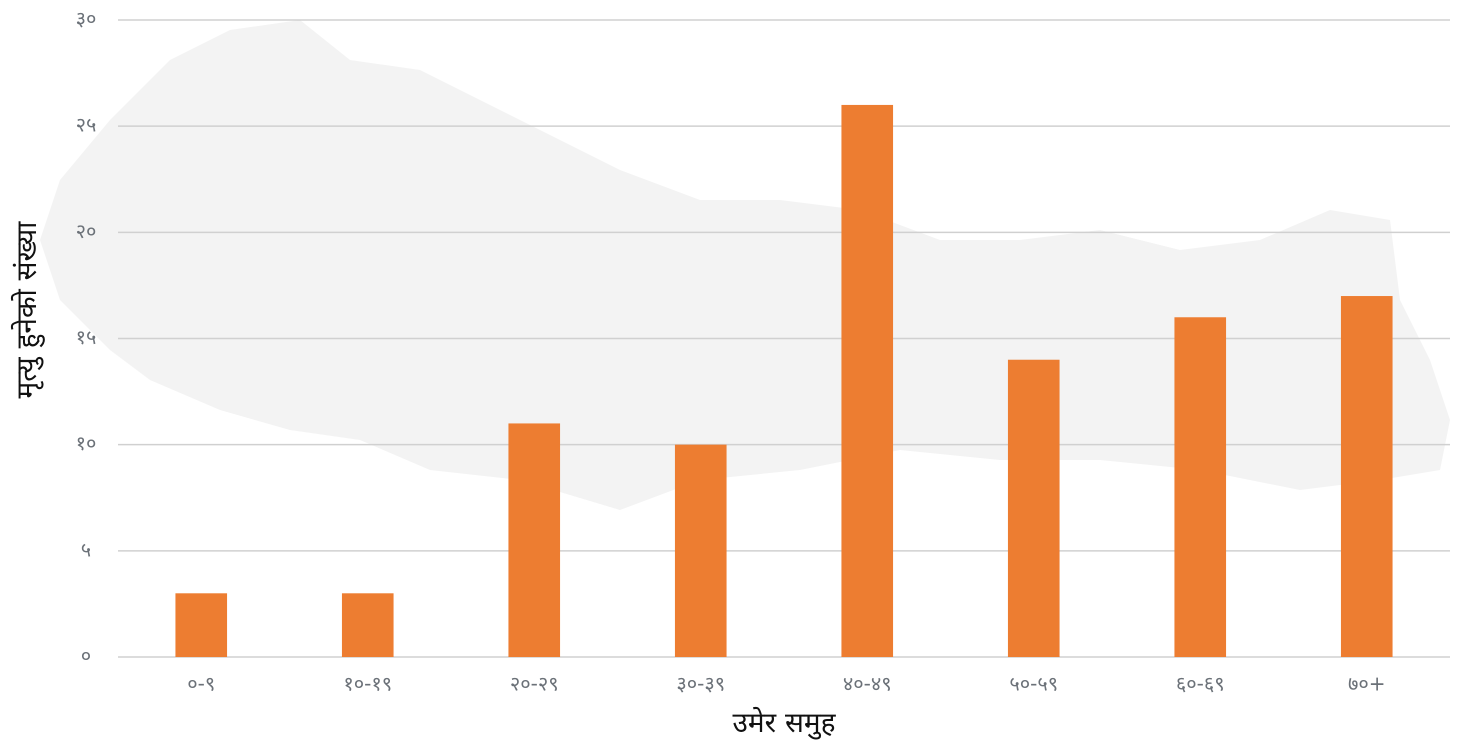 This screenshot has height=753, width=1461. What do you see at coordinates (867, 684) in the screenshot?
I see `x-tick-label: ४०-४९` at bounding box center [867, 684].